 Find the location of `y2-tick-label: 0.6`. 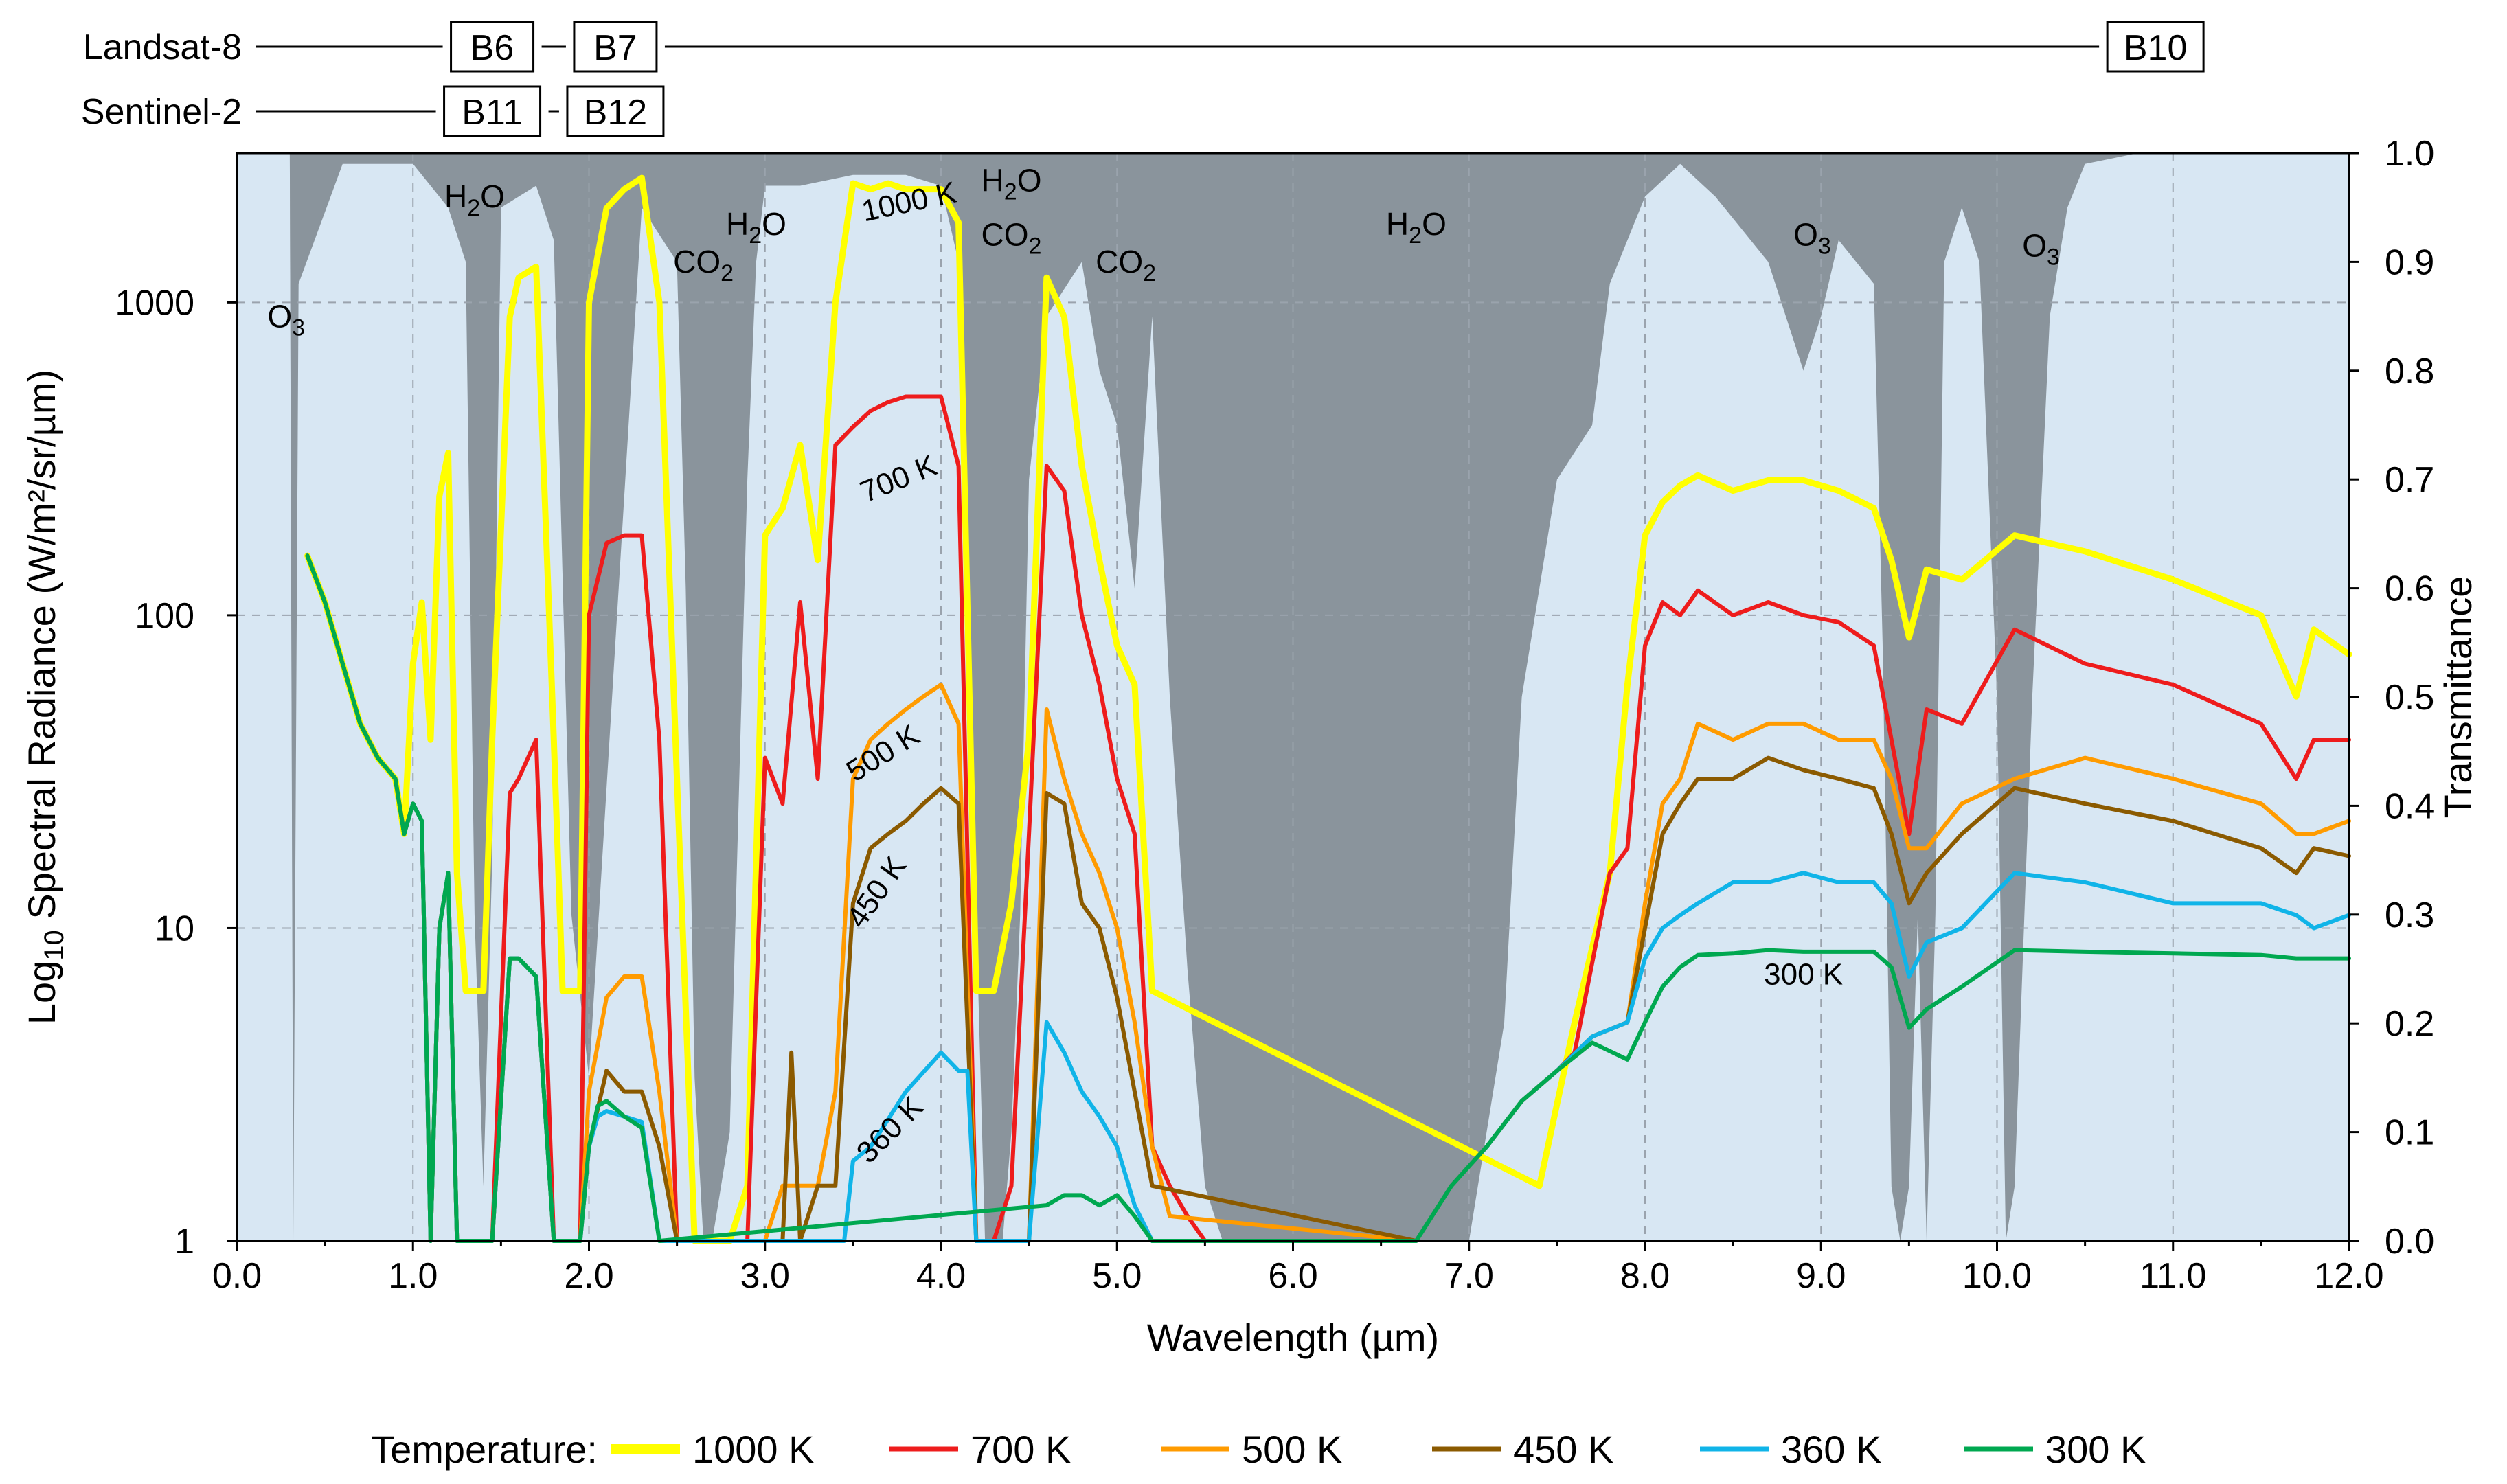

y2-tick-label: 0.6 is located at coordinates (2409, 589).